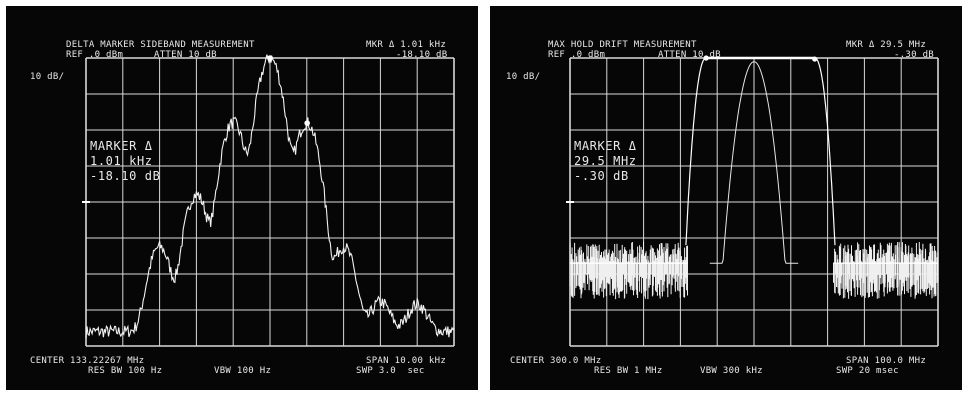  What do you see at coordinates (121, 161) in the screenshot?
I see `marker-freq: 1.01 kHz` at bounding box center [121, 161].